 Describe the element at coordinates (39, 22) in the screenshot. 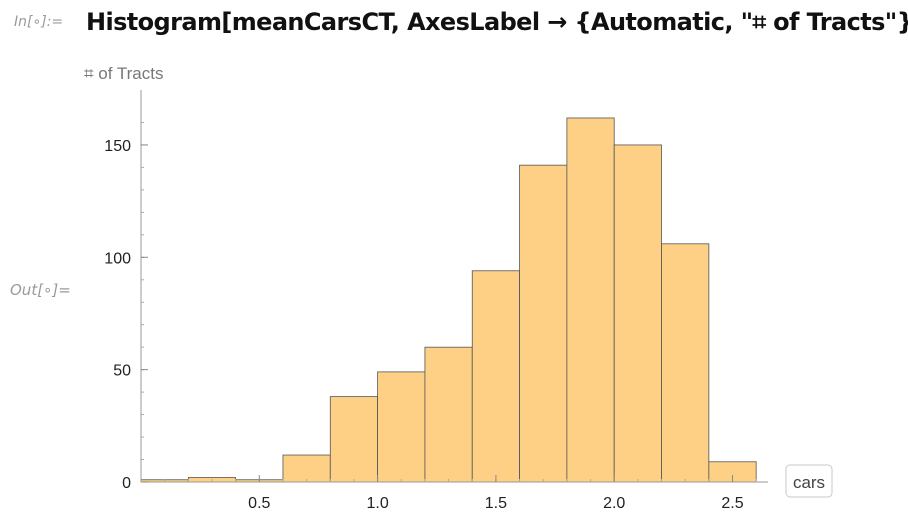

I see `input-cell-label: In[∘]:=` at that location.